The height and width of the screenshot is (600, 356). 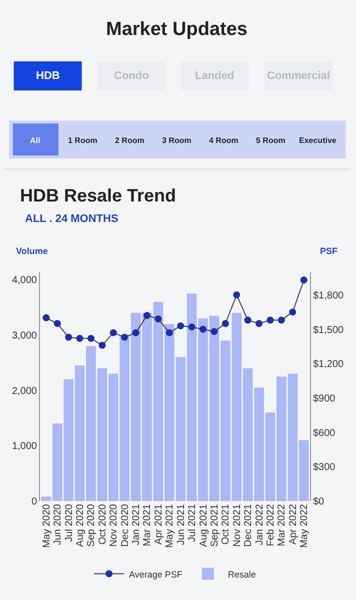 What do you see at coordinates (69, 523) in the screenshot?
I see `x-tick-label: Jul 2020` at bounding box center [69, 523].